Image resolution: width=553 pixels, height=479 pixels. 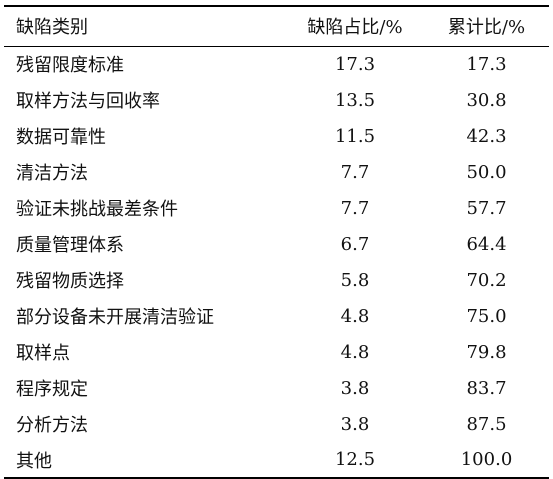 What do you see at coordinates (355, 26) in the screenshot?
I see `header-share: 缺陷占比/%` at bounding box center [355, 26].